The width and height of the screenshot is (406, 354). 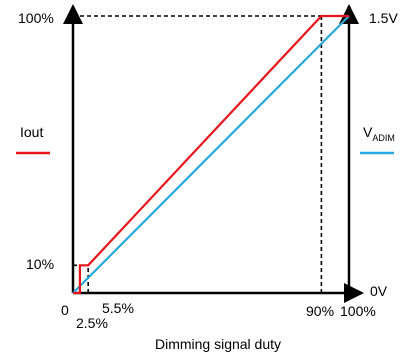 What do you see at coordinates (65, 310) in the screenshot?
I see `x-tick-0: 0` at bounding box center [65, 310].